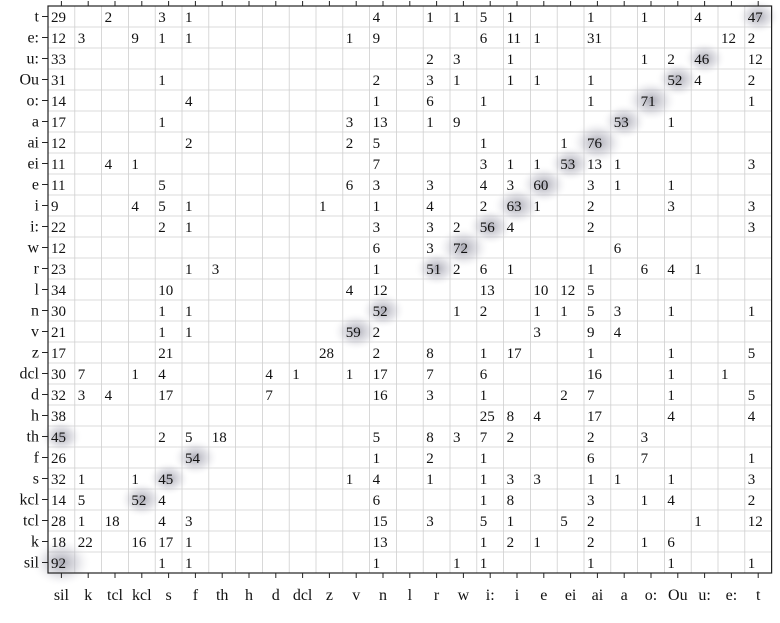 The height and width of the screenshot is (623, 780). Describe the element at coordinates (59, 501) in the screenshot. I see `cell-value-kcl-sil: 14` at that location.